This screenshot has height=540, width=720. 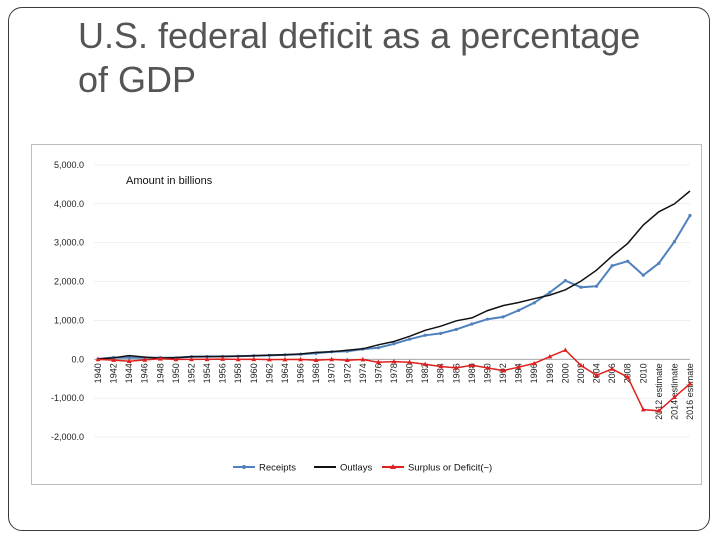 What do you see at coordinates (145, 373) in the screenshot?
I see `x-tick-label: 1946` at bounding box center [145, 373].